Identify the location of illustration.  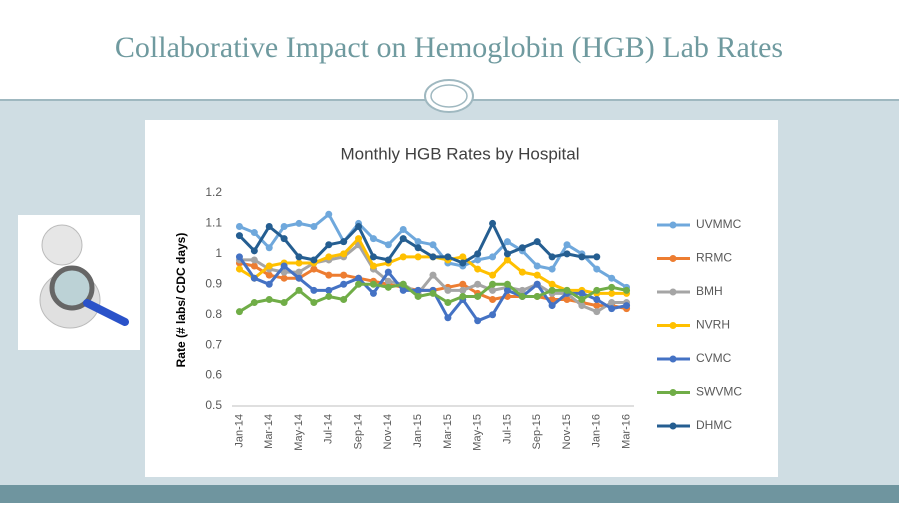
(79, 282).